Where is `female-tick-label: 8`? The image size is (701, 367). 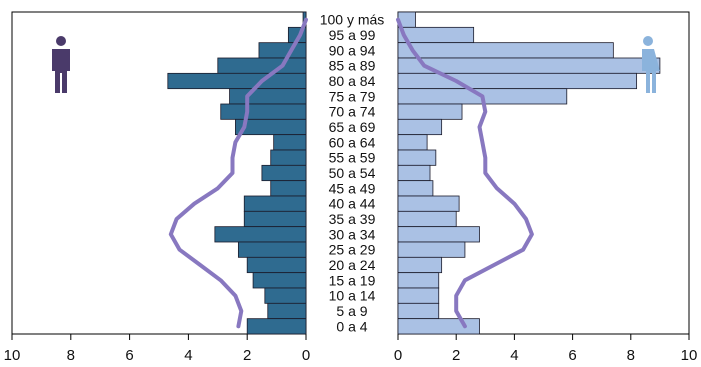
female-tick-label: 8 is located at coordinates (631, 355).